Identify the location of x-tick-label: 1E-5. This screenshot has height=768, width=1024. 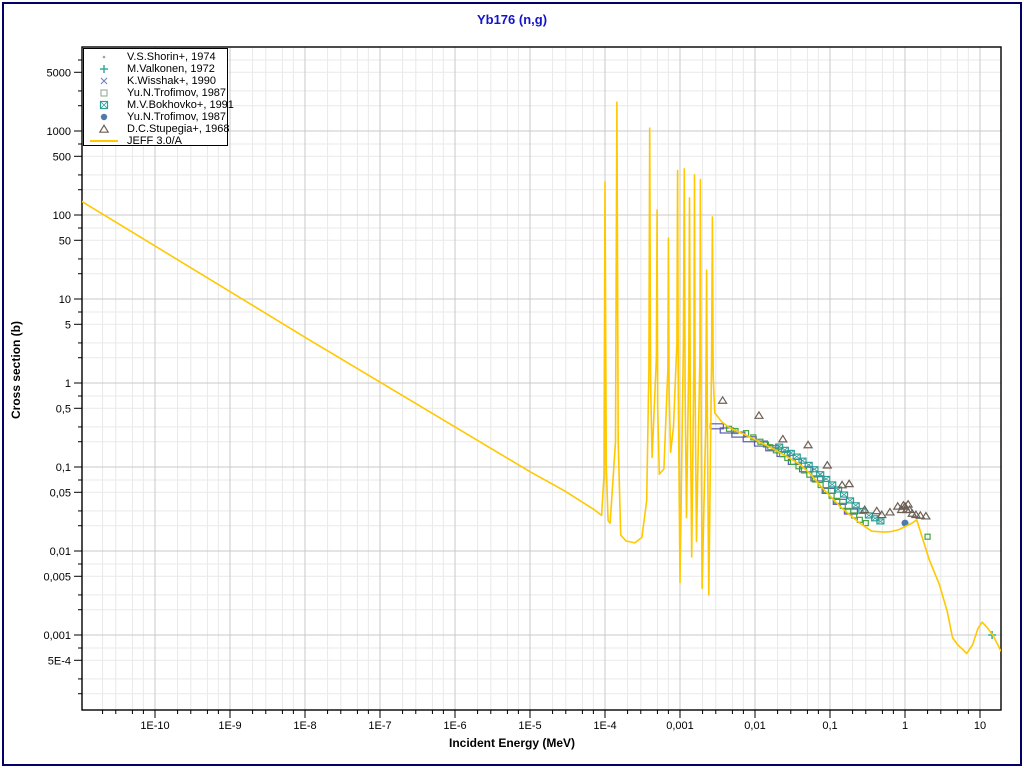
(529, 726).